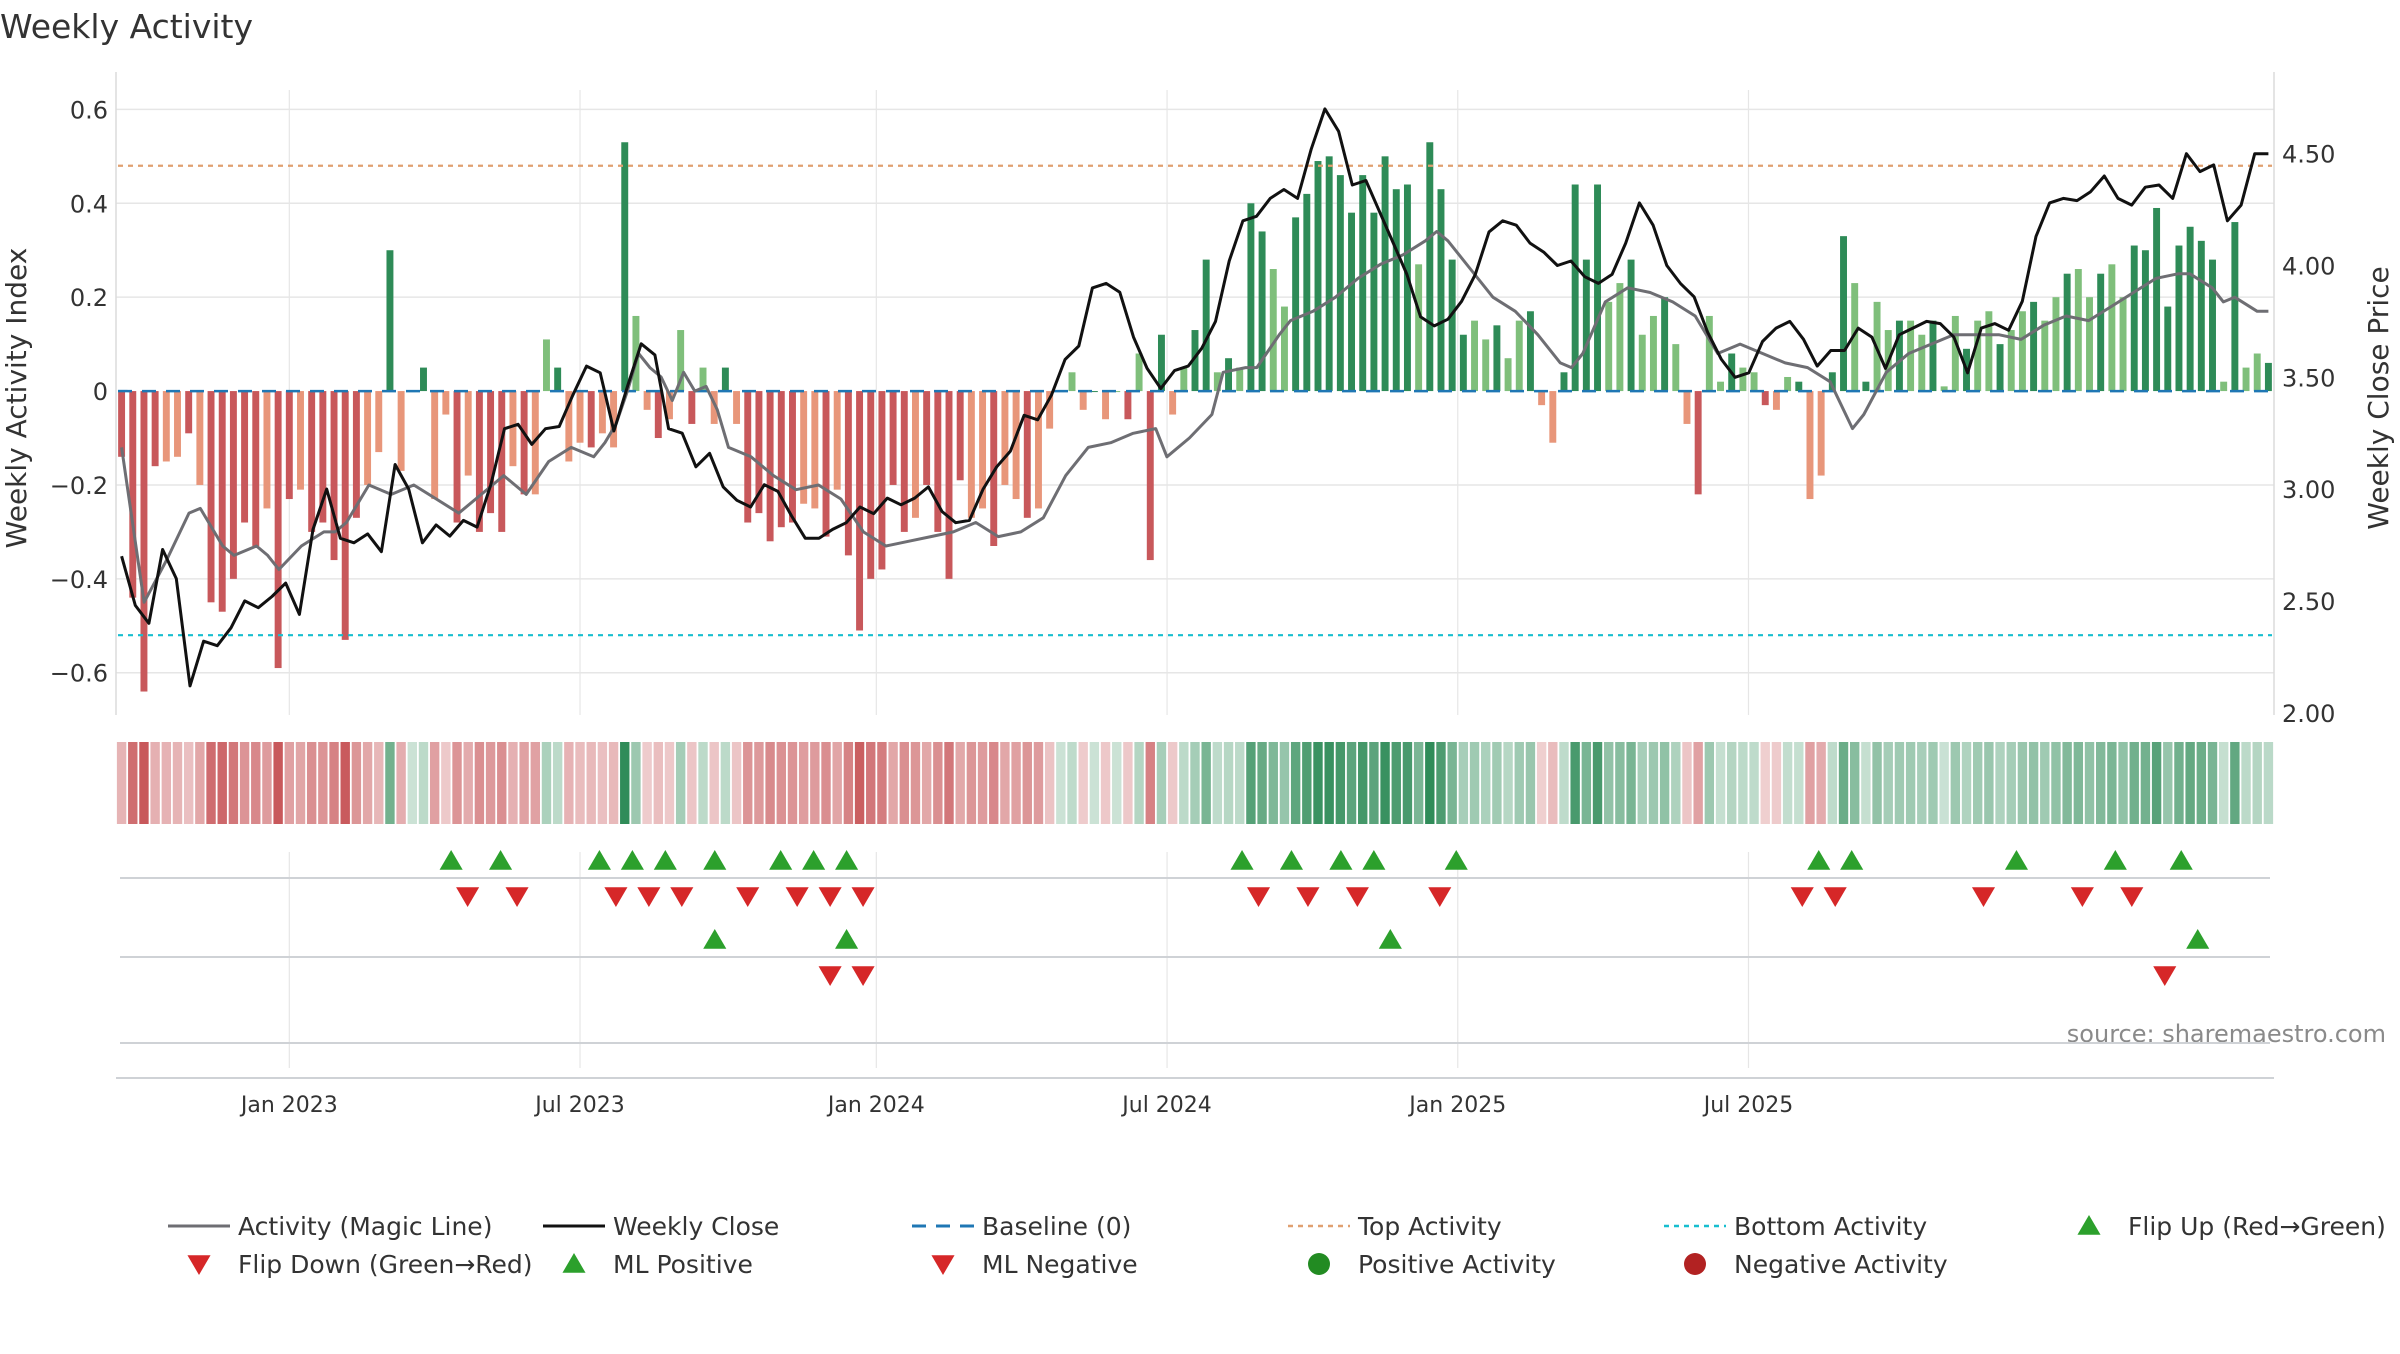  What do you see at coordinates (661, 1226) in the screenshot?
I see `legend-item: Weekly Close` at bounding box center [661, 1226].